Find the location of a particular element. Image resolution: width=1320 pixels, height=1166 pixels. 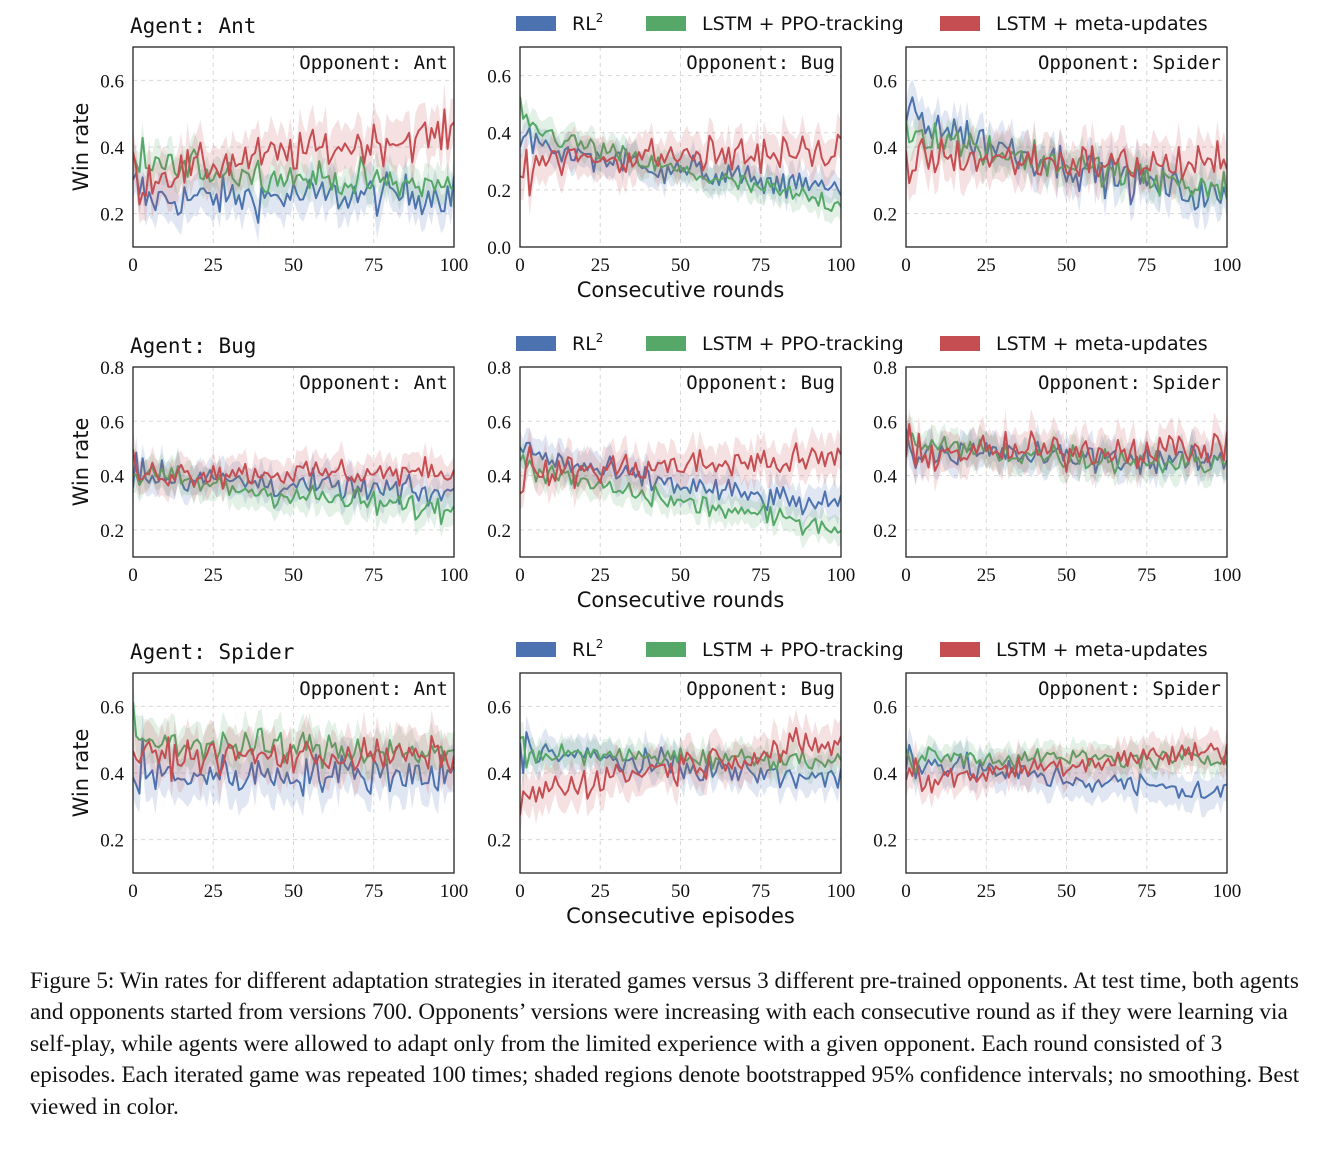

subplot-bug-vs-spider: 0 25 50 75 100 0.2 0.4 0.6 0.8 Opponent: Spider is located at coordinates (1057, 472).